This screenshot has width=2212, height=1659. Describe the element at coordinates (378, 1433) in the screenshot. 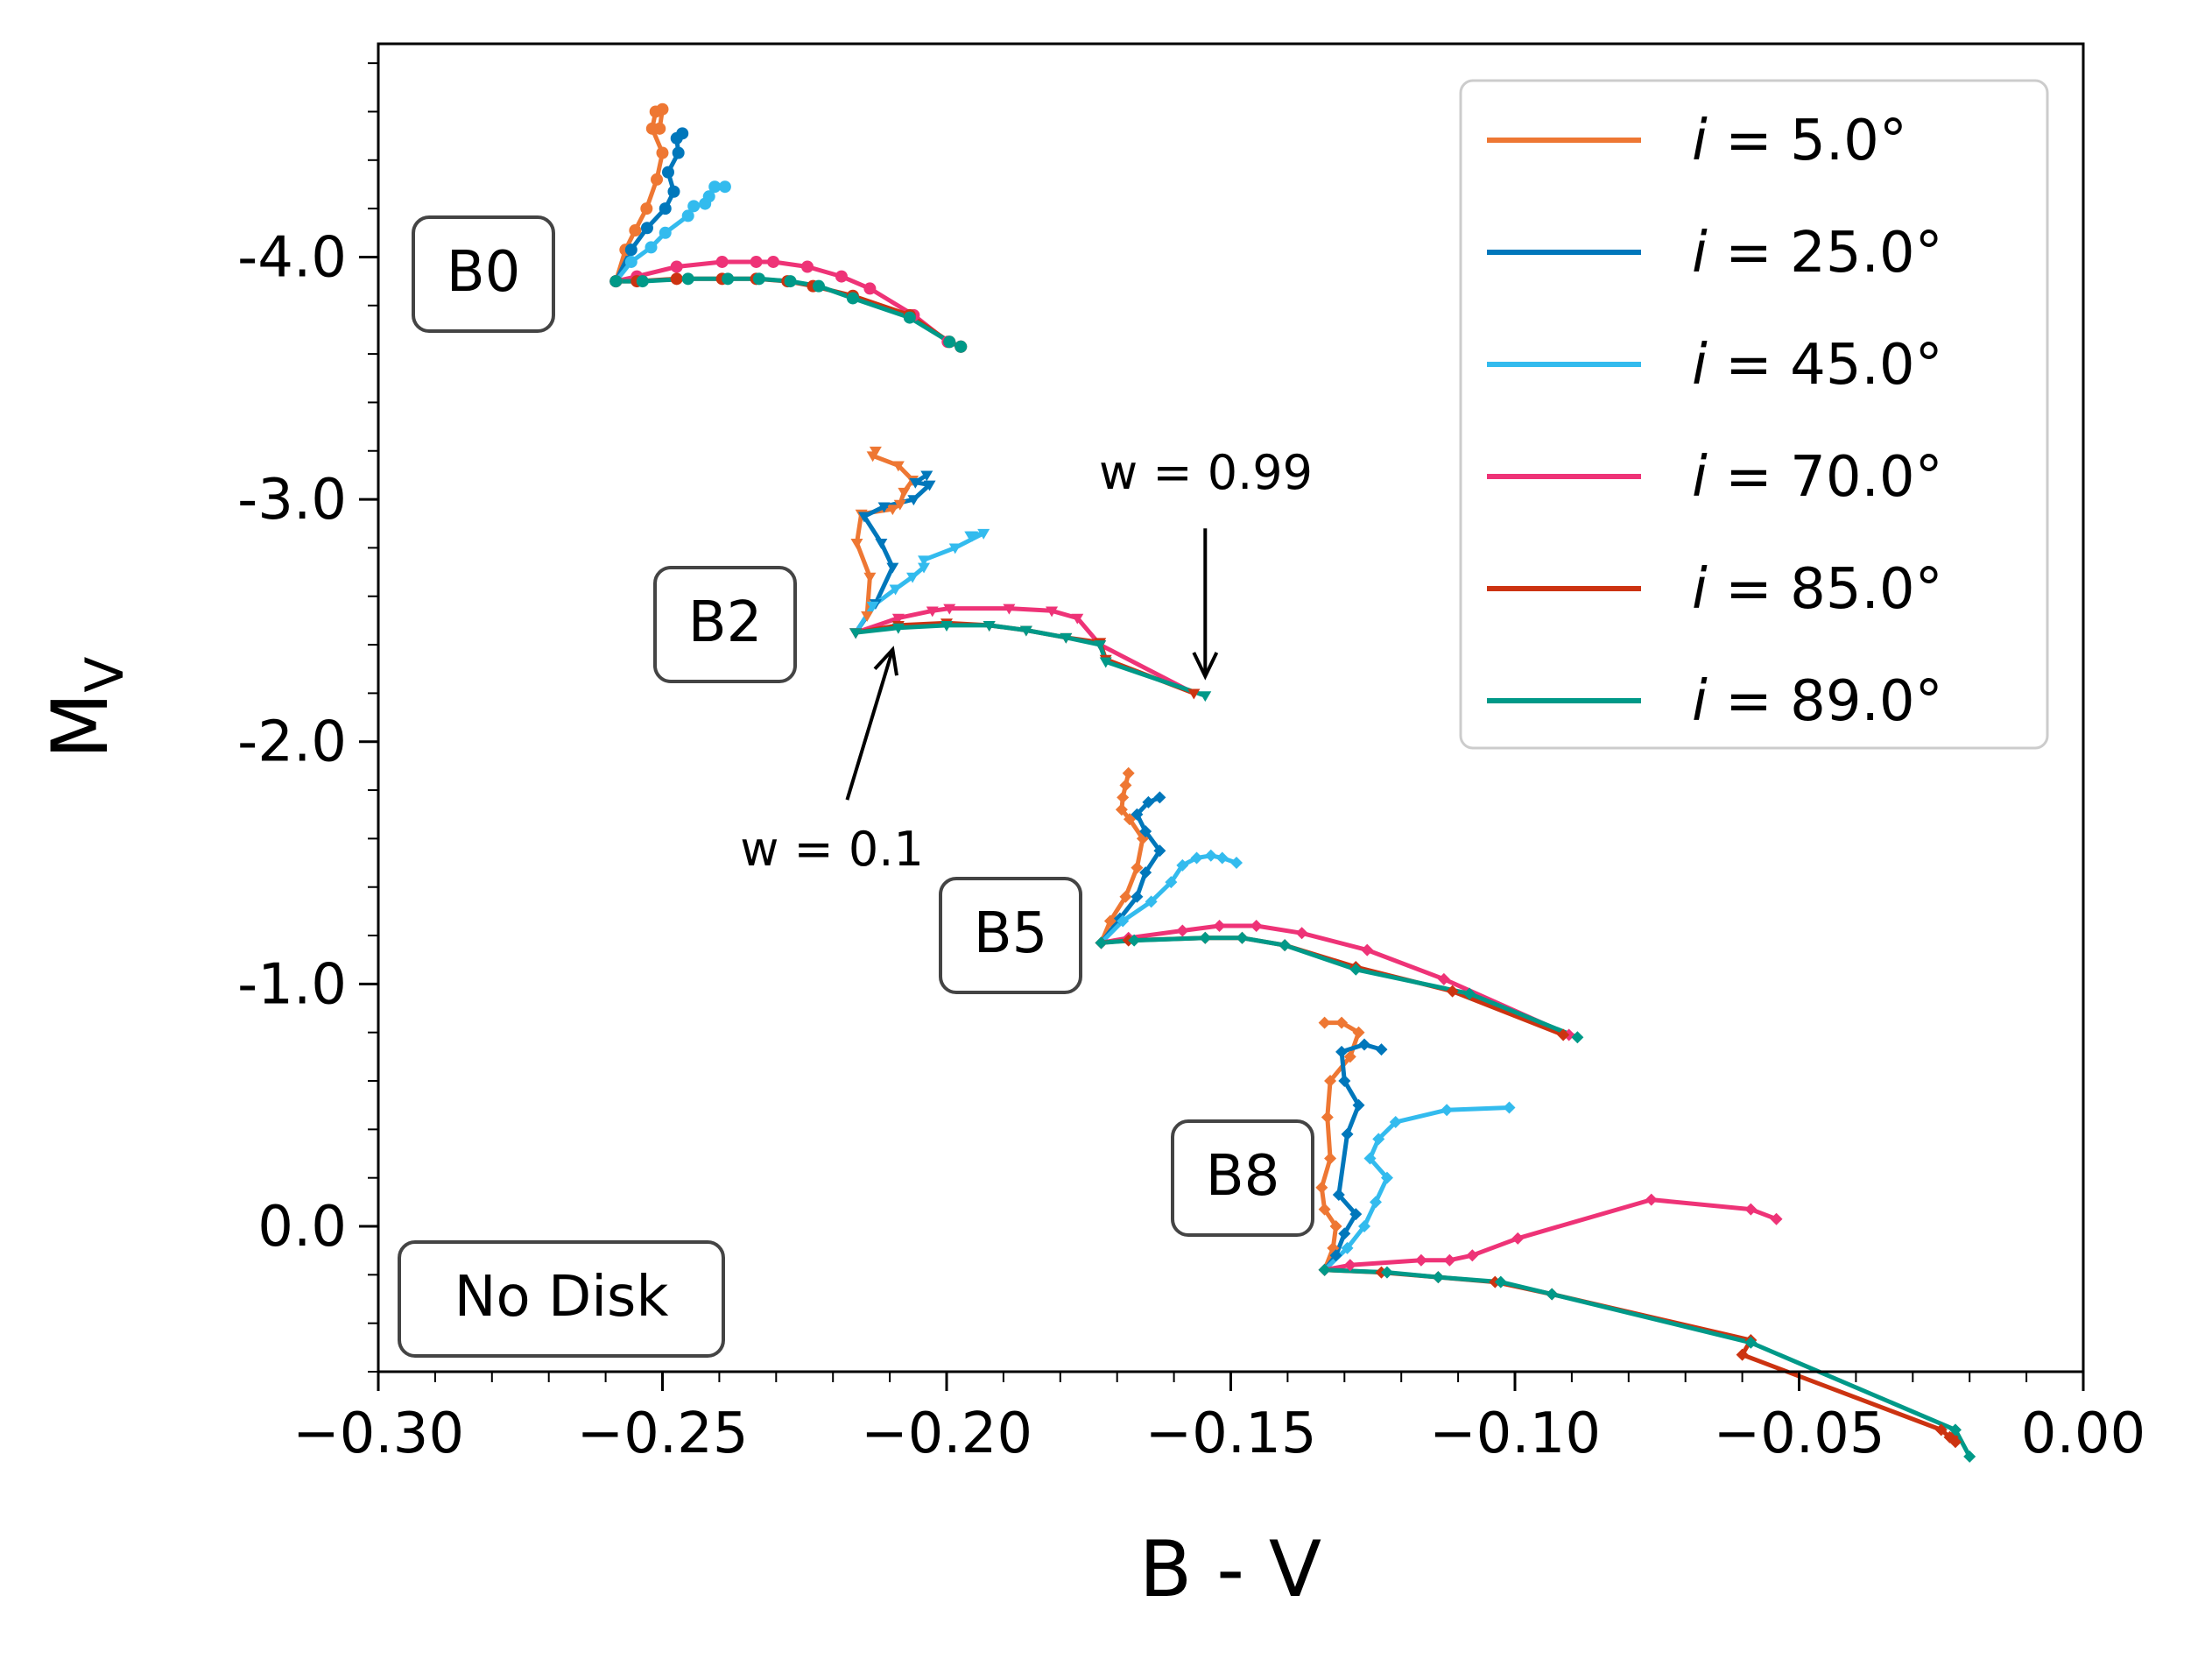

I see `x-tick-label: −0.30` at that location.